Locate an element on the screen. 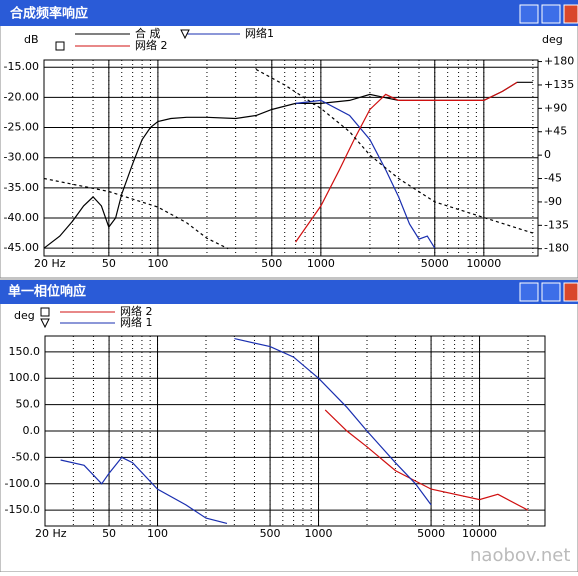  y-tick-label: -100.0 is located at coordinates (22, 483).